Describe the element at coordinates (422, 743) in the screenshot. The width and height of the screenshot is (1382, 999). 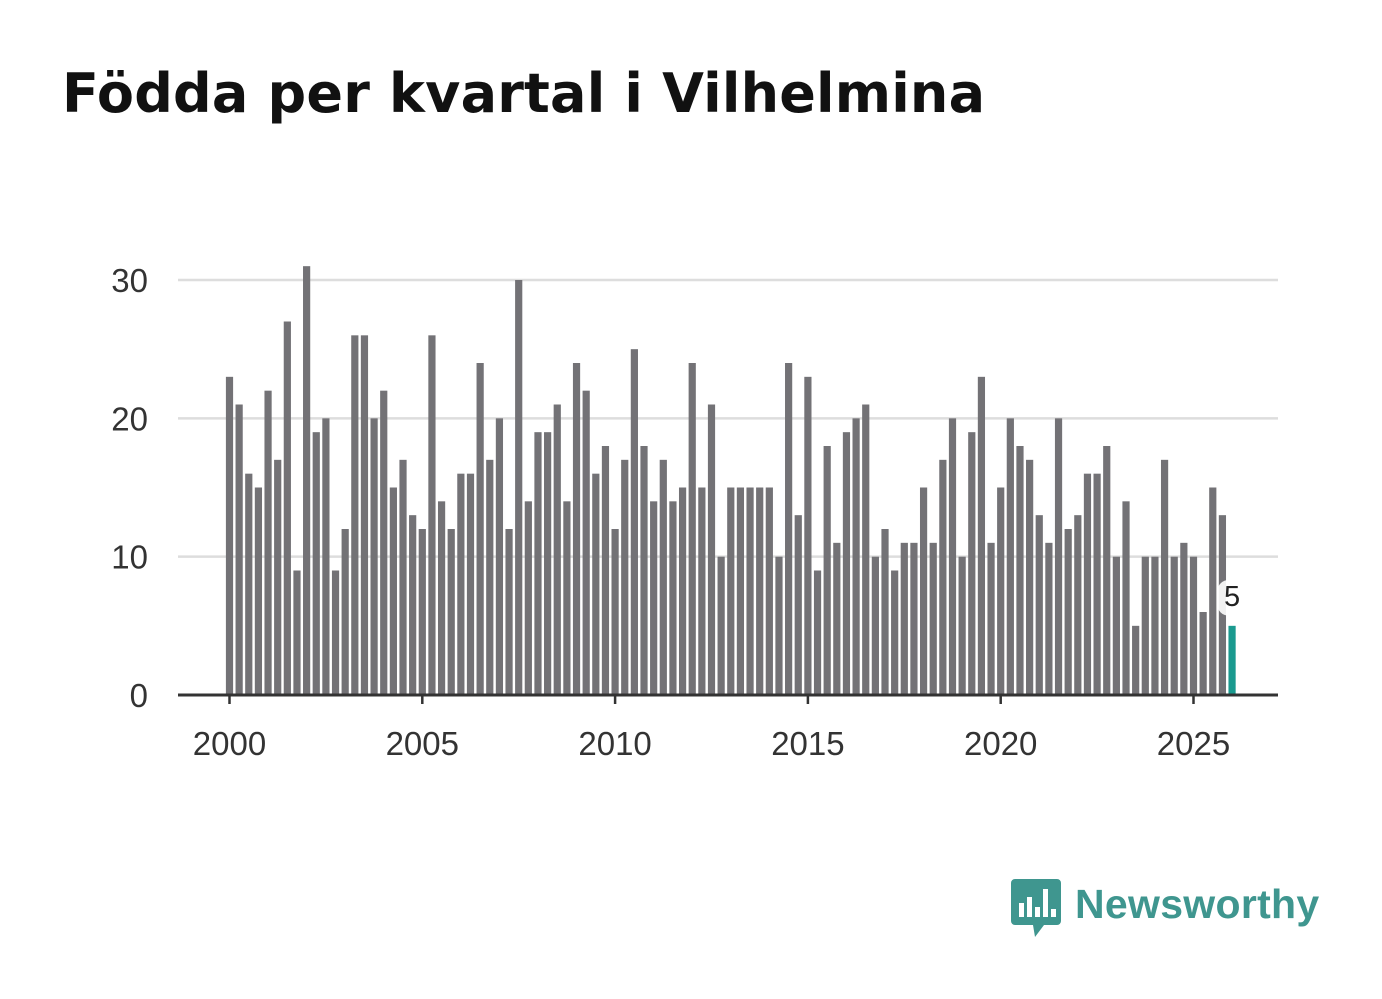
I see `x-tick-label: 2005` at that location.